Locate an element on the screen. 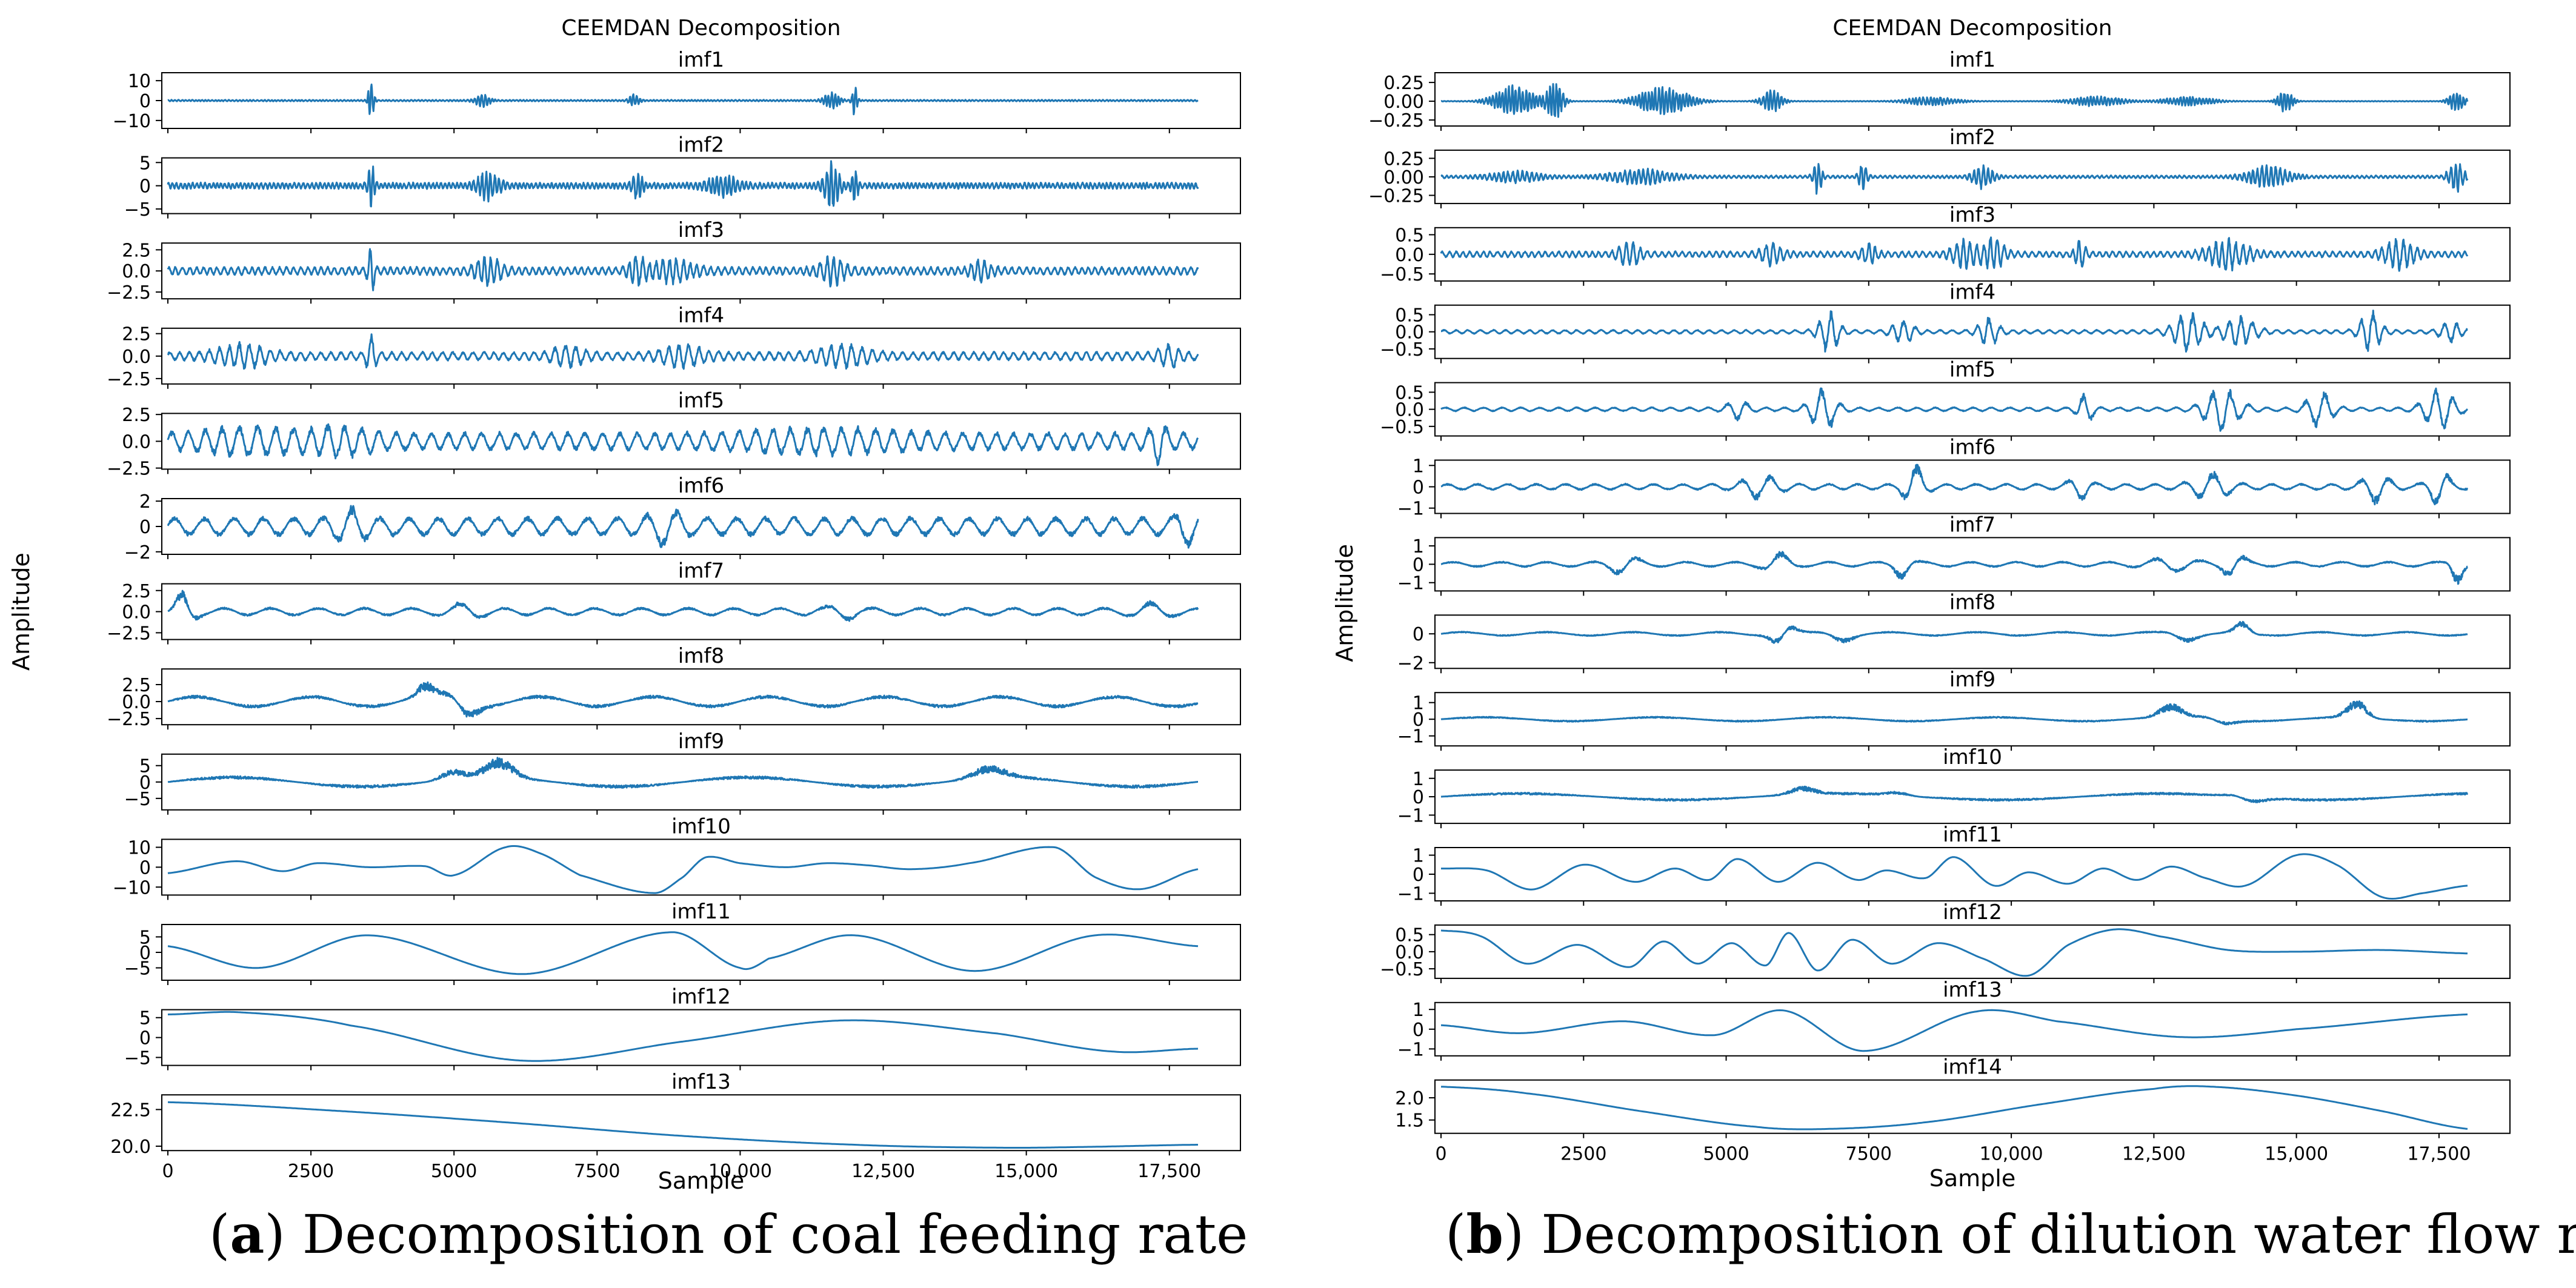  panel-title-imf5: imf5 is located at coordinates (1972, 370).